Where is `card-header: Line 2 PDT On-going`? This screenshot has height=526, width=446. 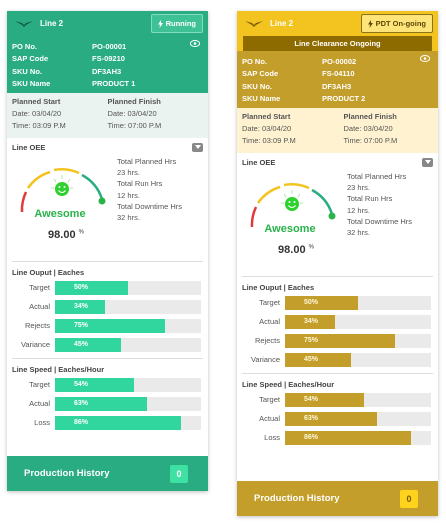
card-header: Line 2 PDT On-going is located at coordinates (337, 23).